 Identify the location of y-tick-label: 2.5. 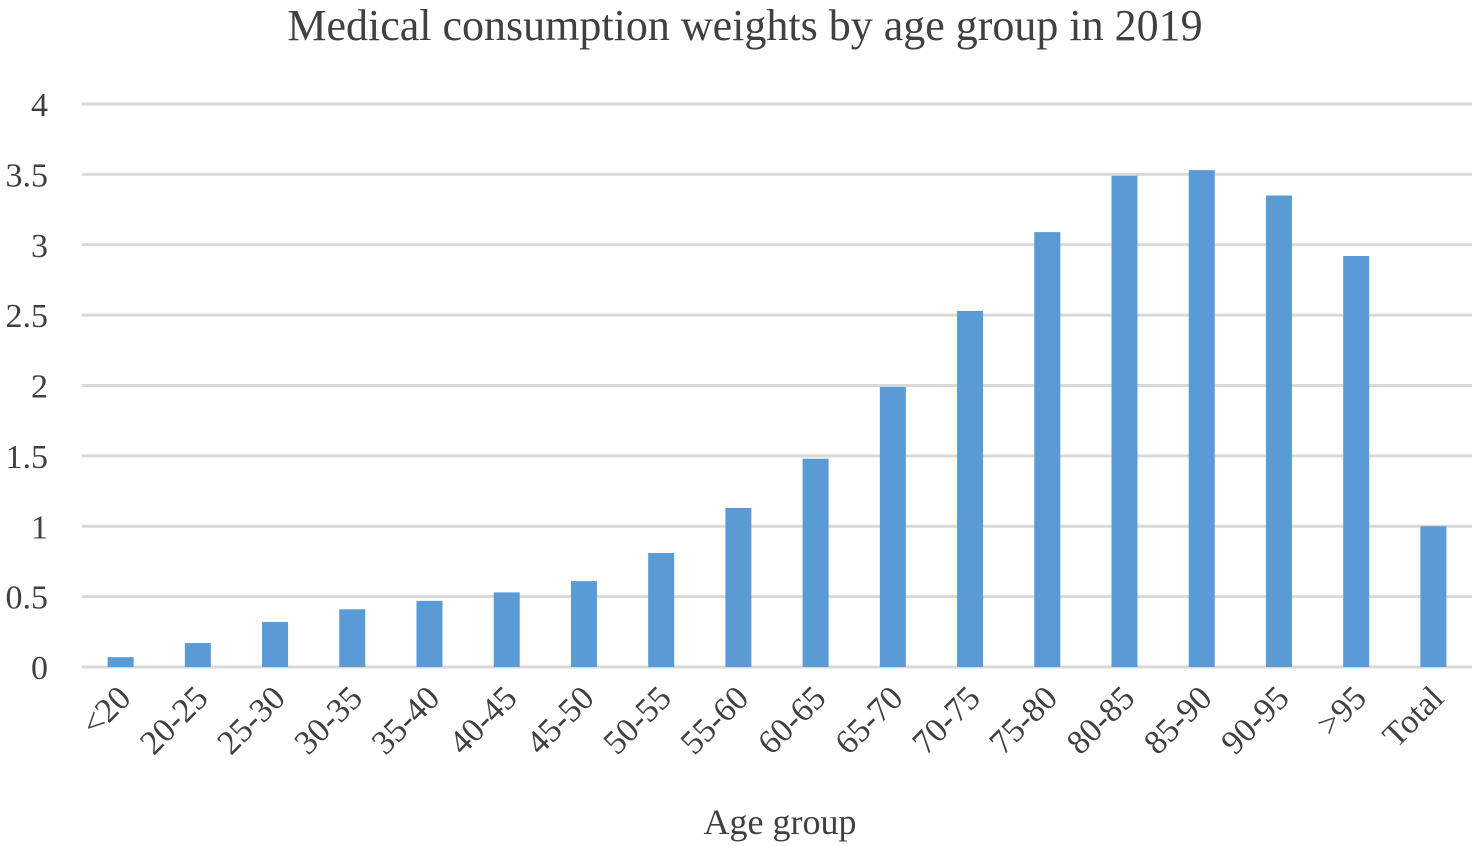
(27, 316).